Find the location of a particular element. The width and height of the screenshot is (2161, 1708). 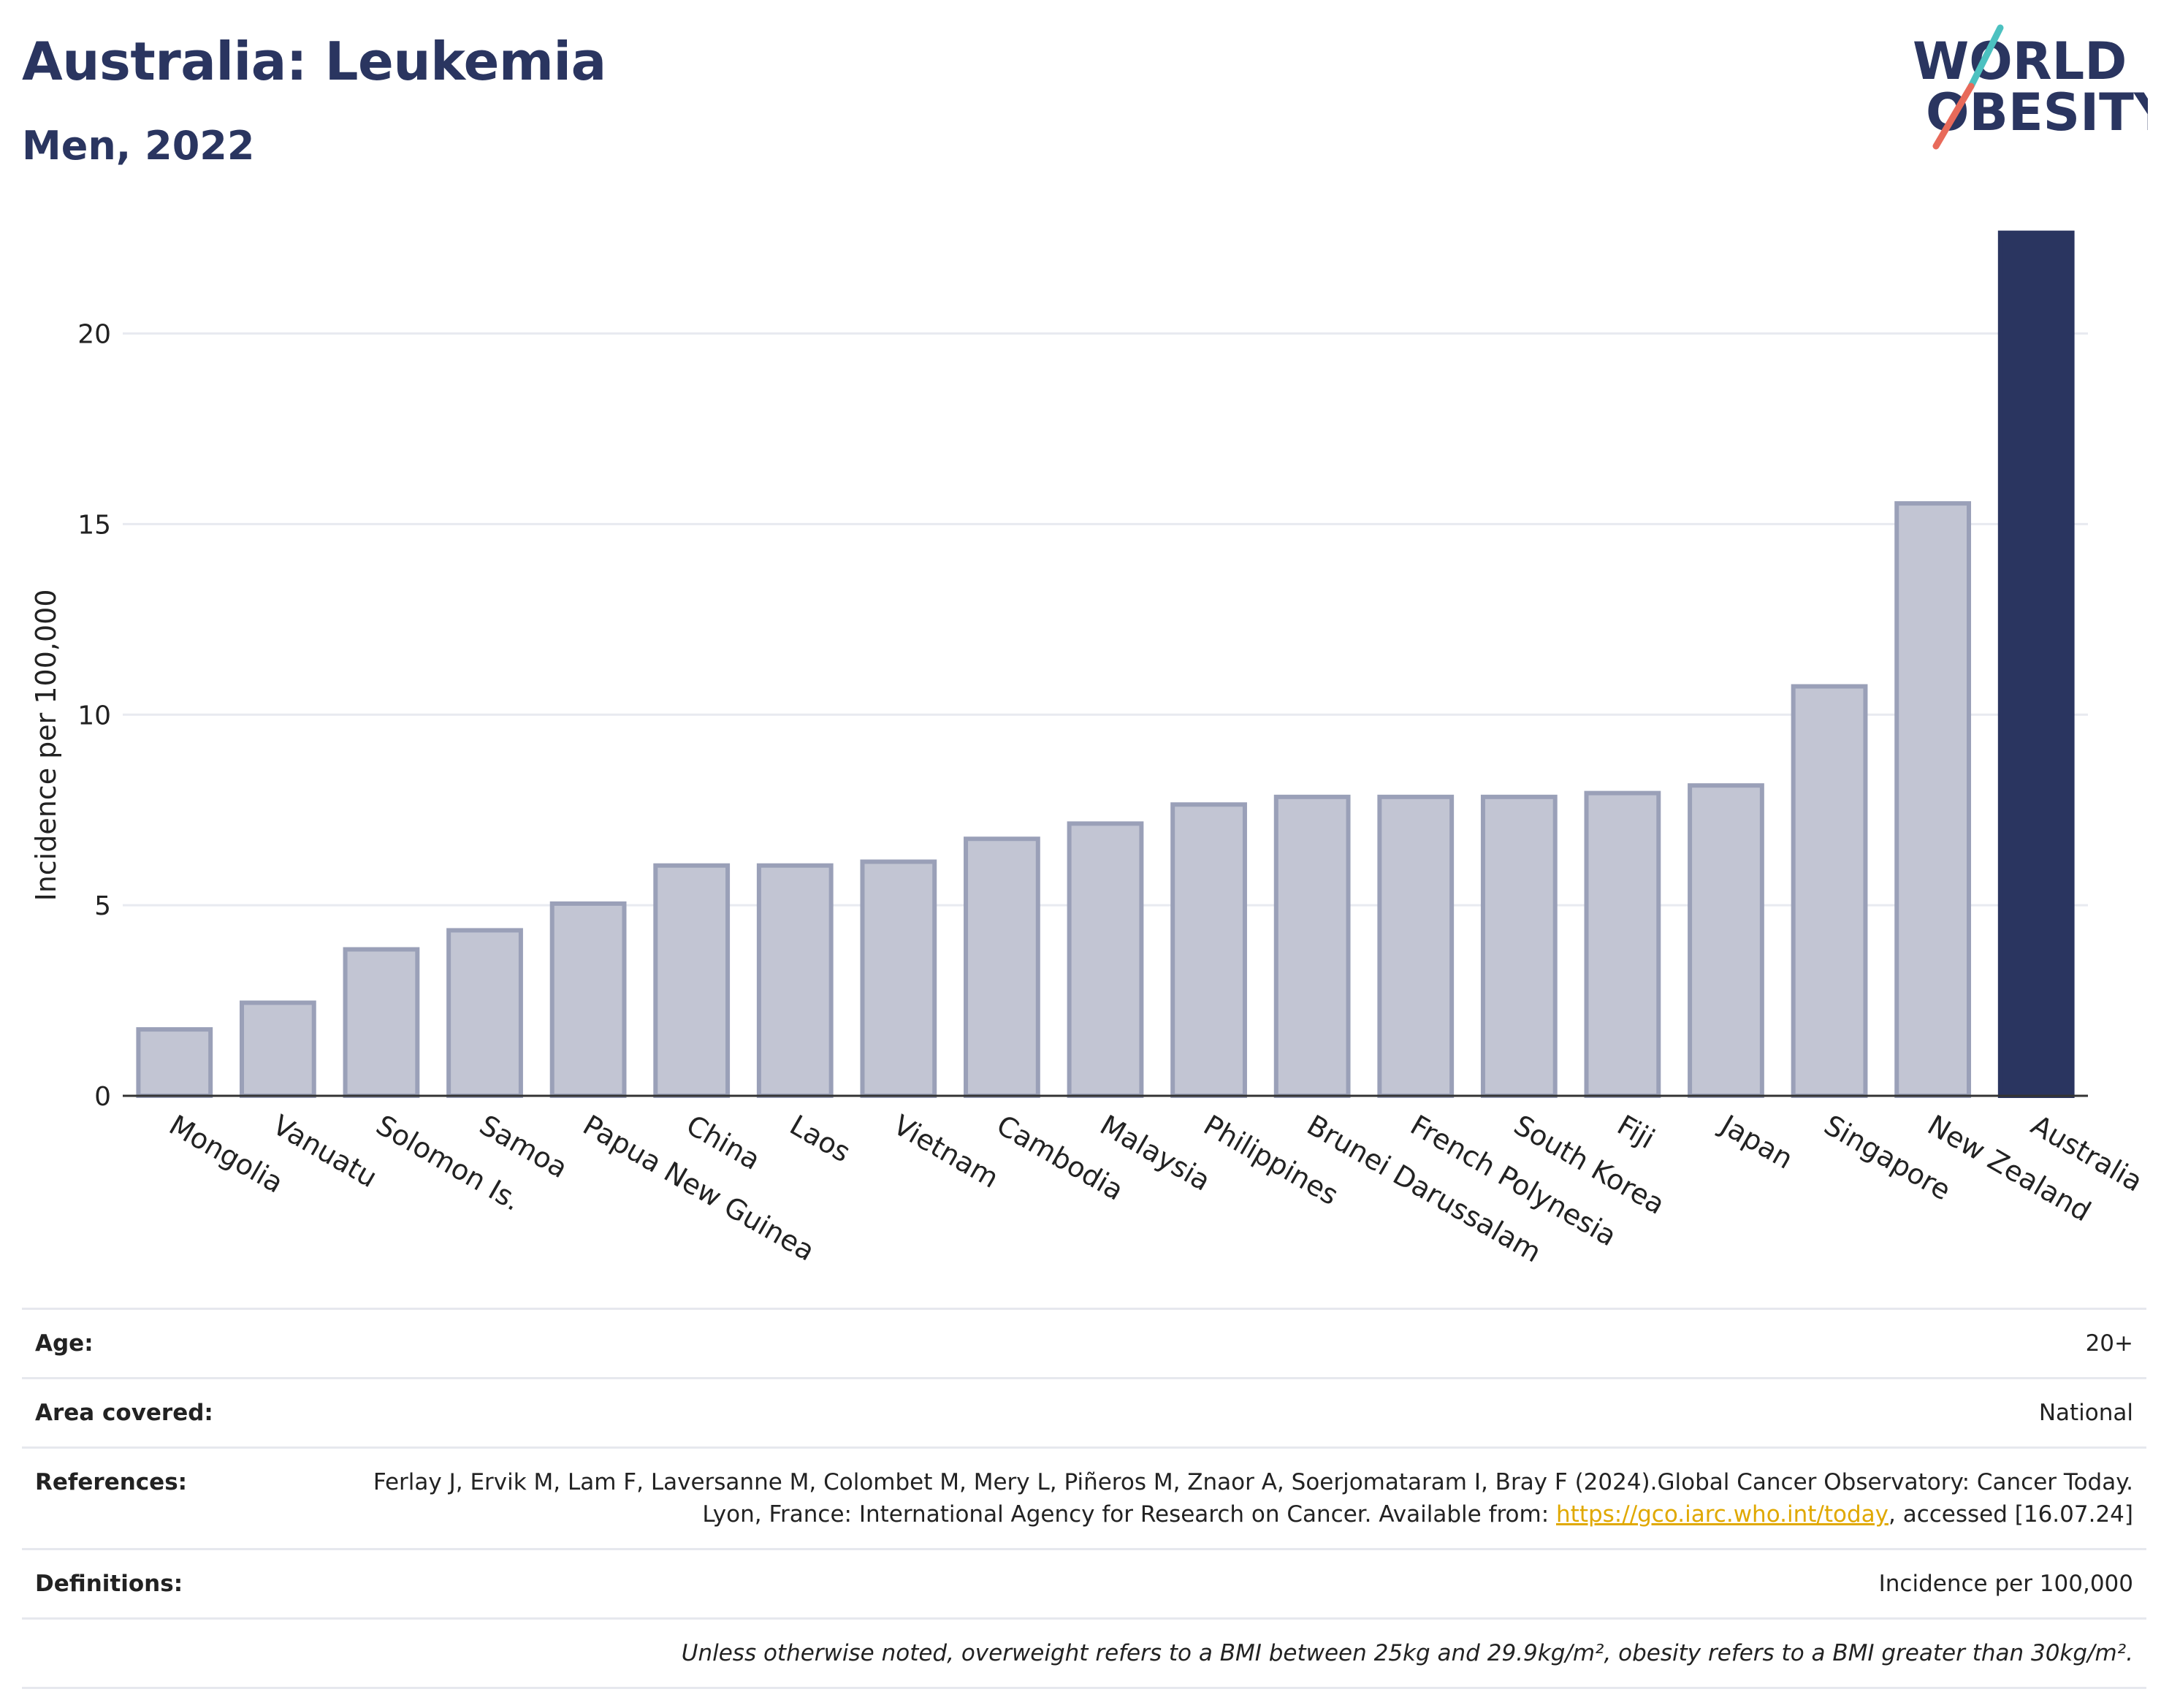

bar-vietnam is located at coordinates (898, 978).